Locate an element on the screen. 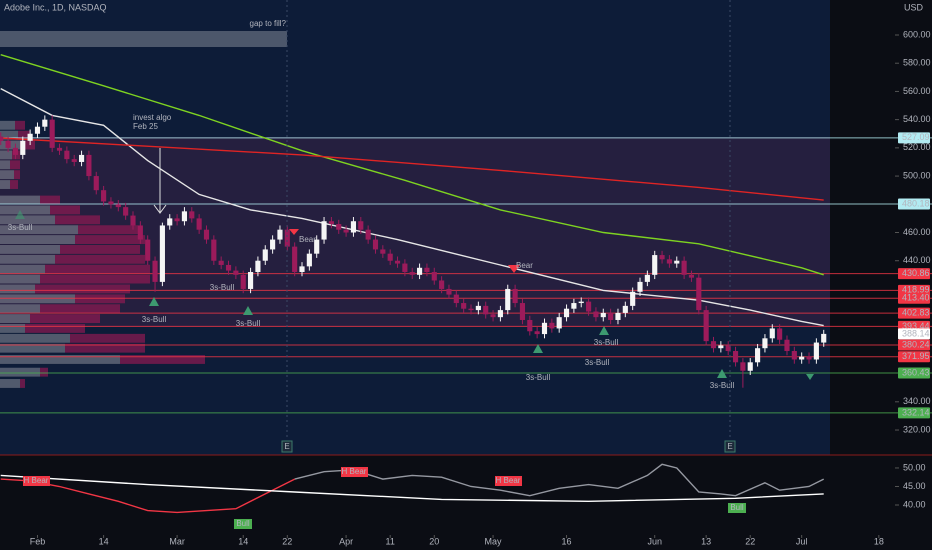 This screenshot has height=550, width=932. level-label: 332.14 is located at coordinates (916, 412).